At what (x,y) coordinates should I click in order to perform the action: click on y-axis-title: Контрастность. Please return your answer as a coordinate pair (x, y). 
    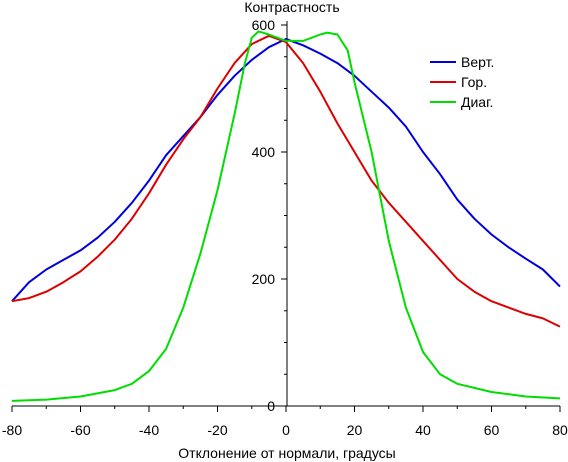
    Looking at the image, I should click on (291, 7).